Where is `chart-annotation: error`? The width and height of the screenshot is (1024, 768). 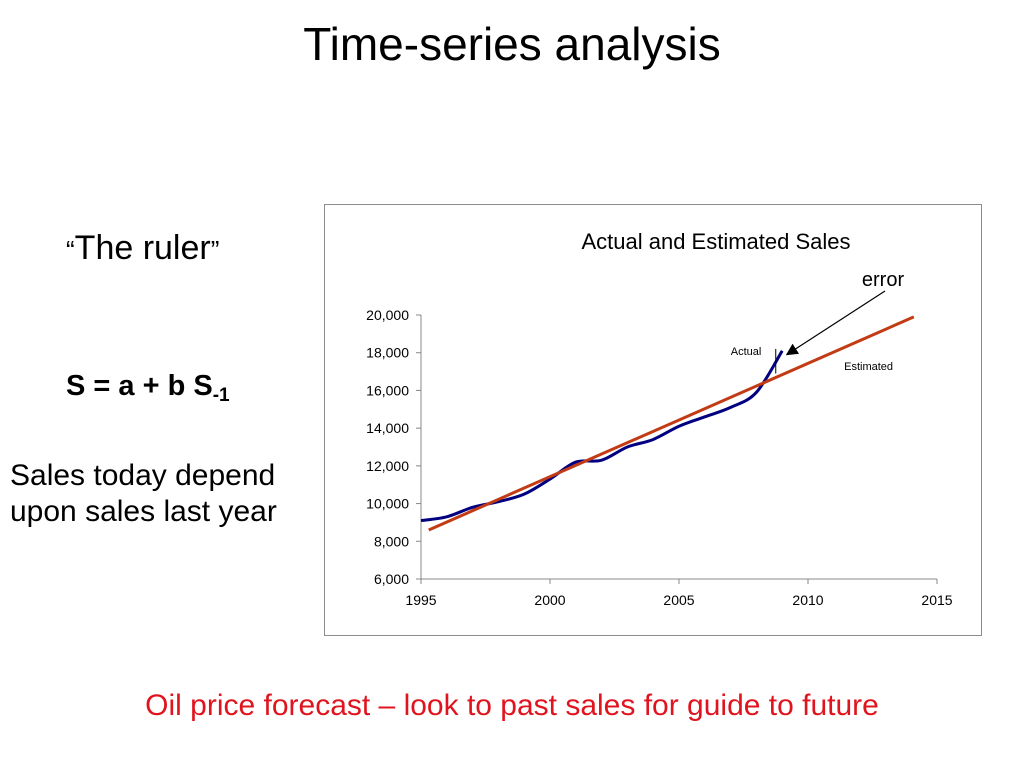 chart-annotation: error is located at coordinates (840, 321).